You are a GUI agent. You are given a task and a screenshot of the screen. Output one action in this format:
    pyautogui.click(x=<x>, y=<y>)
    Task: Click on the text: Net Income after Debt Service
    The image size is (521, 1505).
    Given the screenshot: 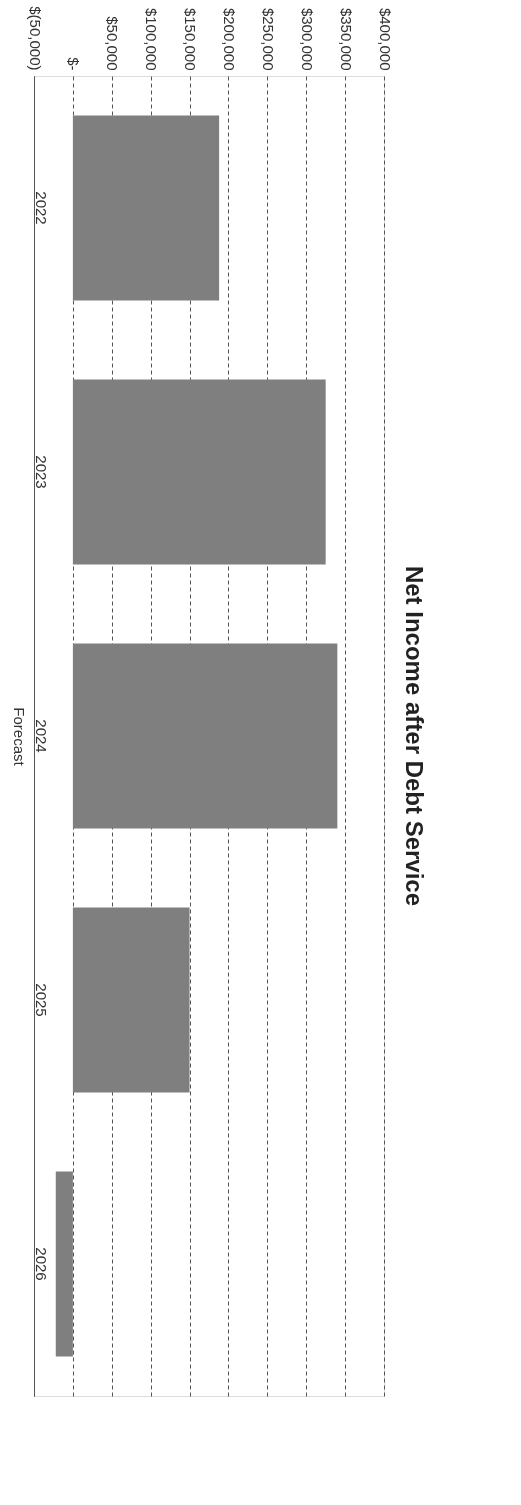 What is the action you would take?
    pyautogui.click(x=414, y=736)
    